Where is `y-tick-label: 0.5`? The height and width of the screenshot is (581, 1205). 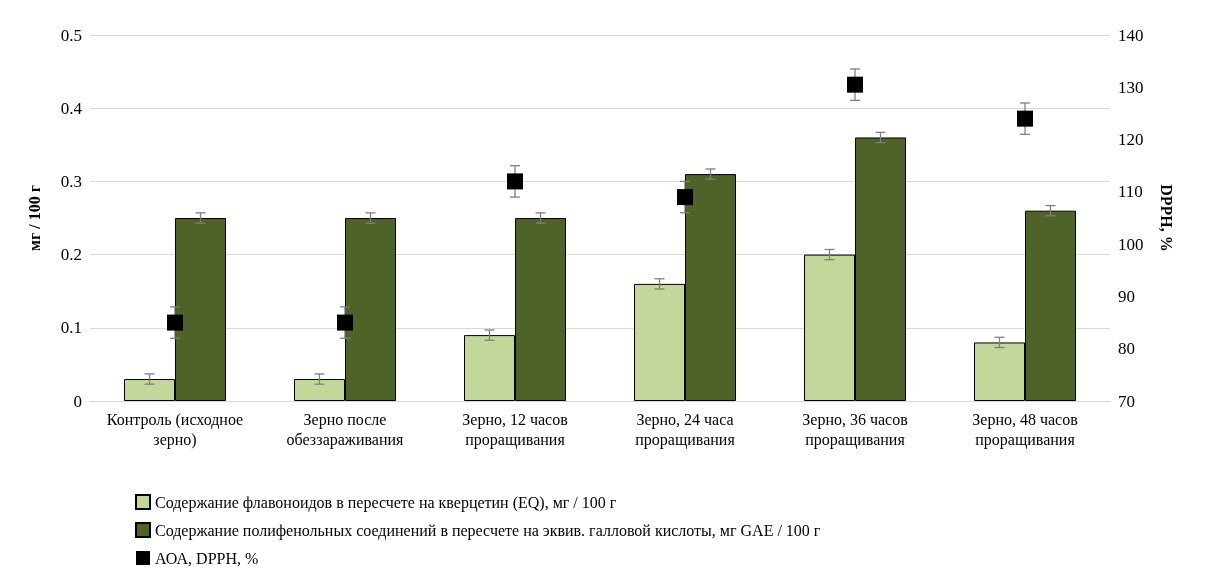
y-tick-label: 0.5 is located at coordinates (71, 35).